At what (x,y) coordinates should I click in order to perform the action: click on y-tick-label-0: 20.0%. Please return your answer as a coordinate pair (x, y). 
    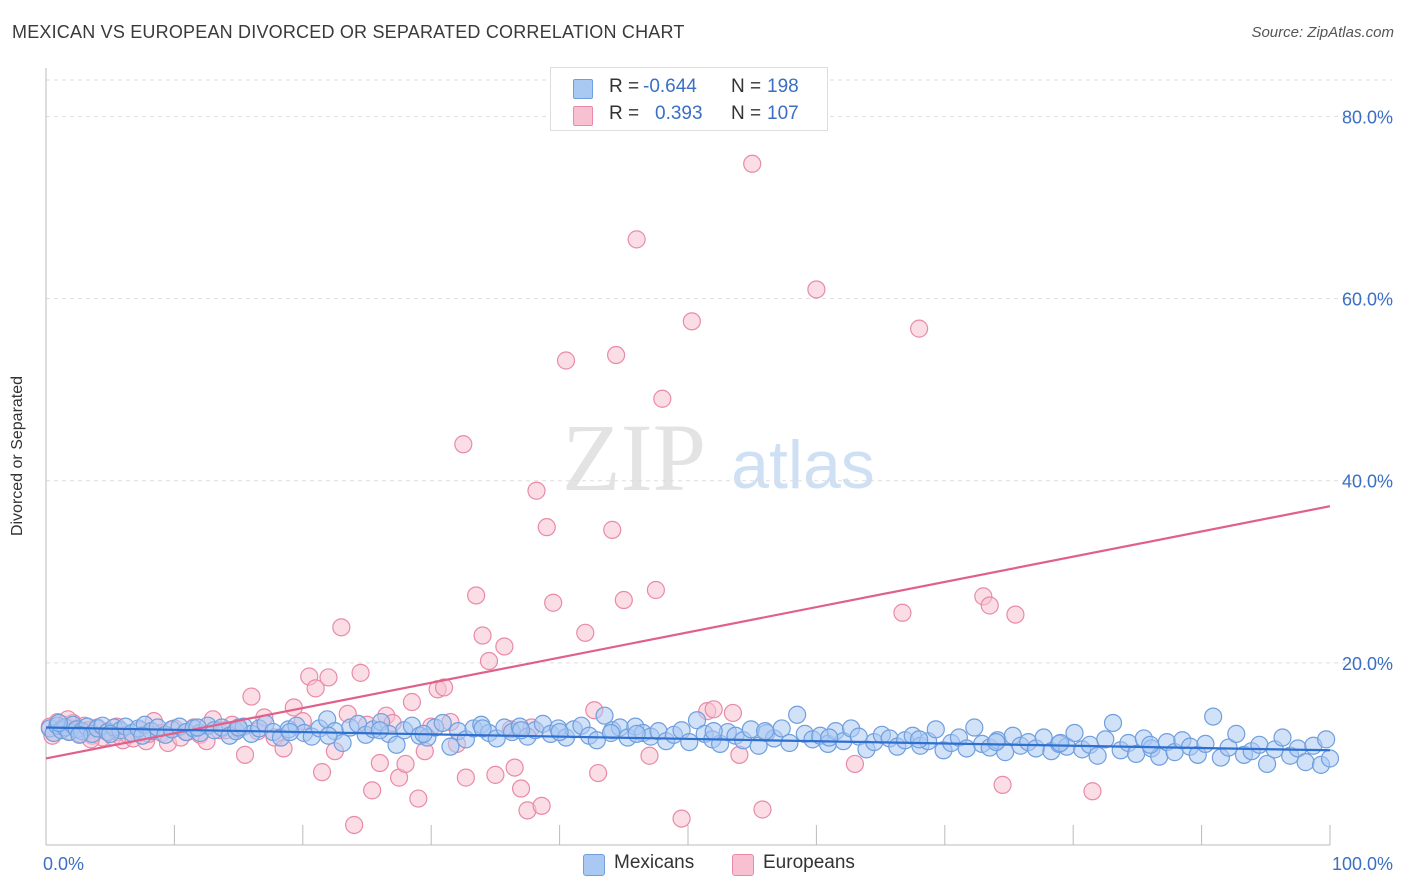
    Looking at the image, I should click on (1367, 664).